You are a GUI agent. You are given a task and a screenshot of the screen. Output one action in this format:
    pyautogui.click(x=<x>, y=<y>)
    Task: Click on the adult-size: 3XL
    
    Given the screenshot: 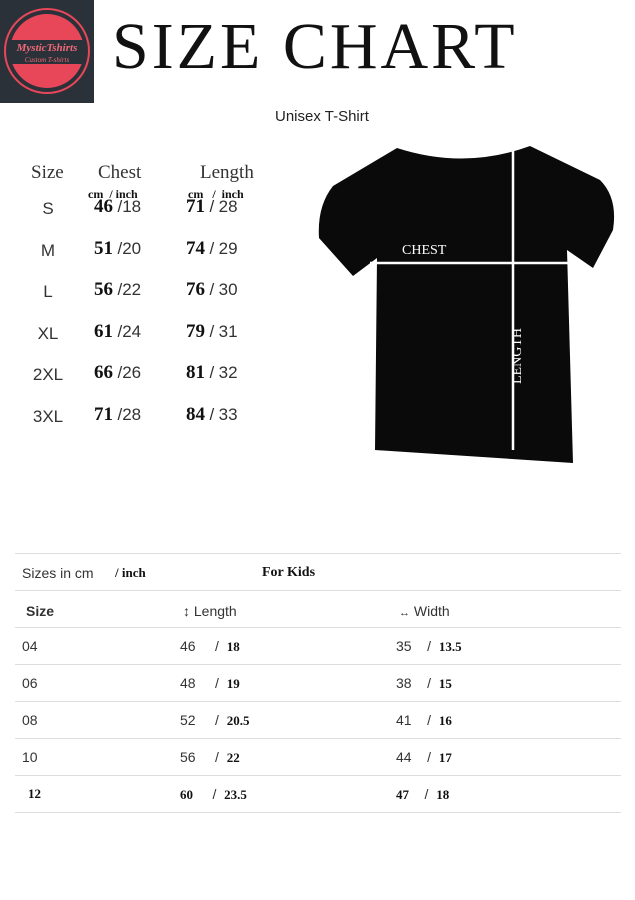 What is the action you would take?
    pyautogui.click(x=48, y=416)
    